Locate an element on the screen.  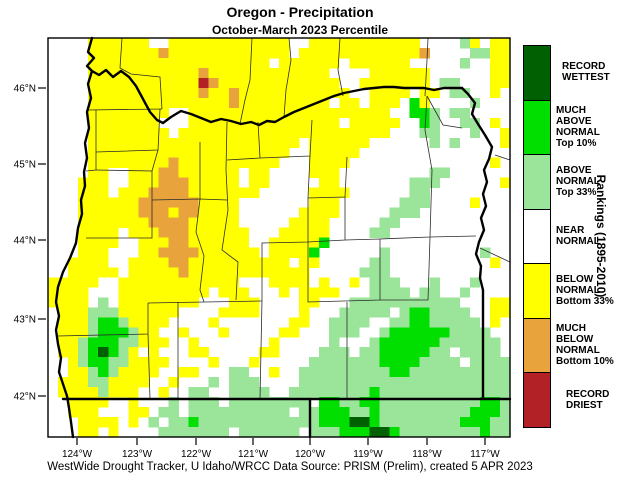
county-boundary is located at coordinates (155, 160).